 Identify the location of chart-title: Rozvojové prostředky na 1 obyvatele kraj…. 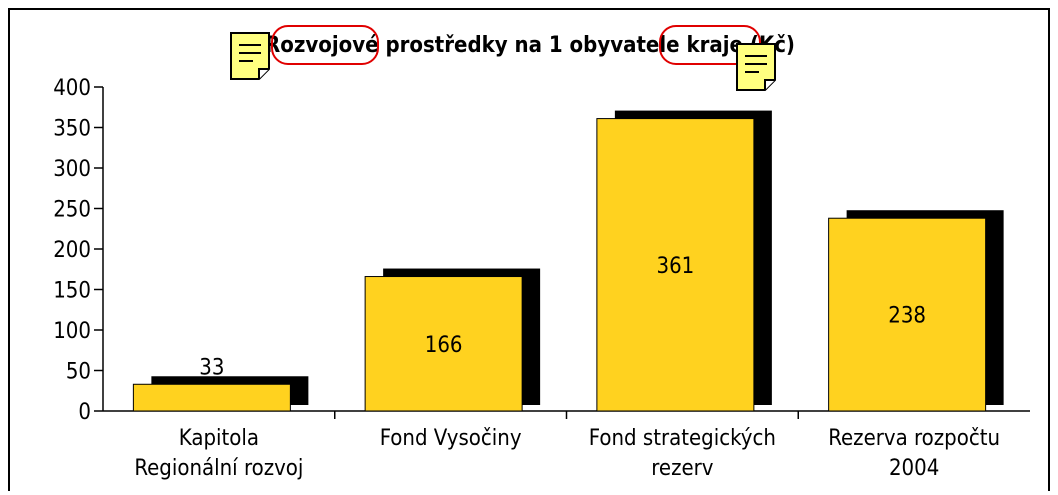
(530, 45).